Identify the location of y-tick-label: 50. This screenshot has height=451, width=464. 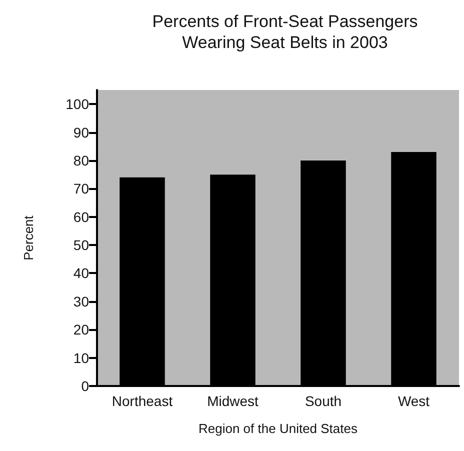
(81, 245).